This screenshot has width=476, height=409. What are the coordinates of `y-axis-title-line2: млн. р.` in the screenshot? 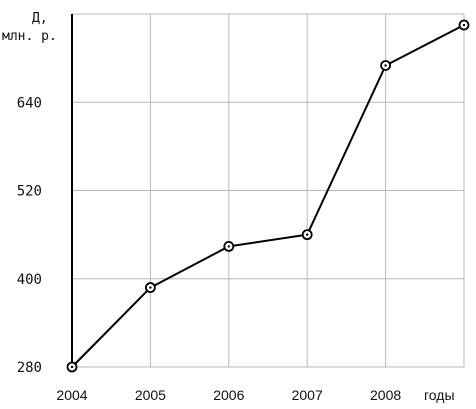 It's located at (29, 36).